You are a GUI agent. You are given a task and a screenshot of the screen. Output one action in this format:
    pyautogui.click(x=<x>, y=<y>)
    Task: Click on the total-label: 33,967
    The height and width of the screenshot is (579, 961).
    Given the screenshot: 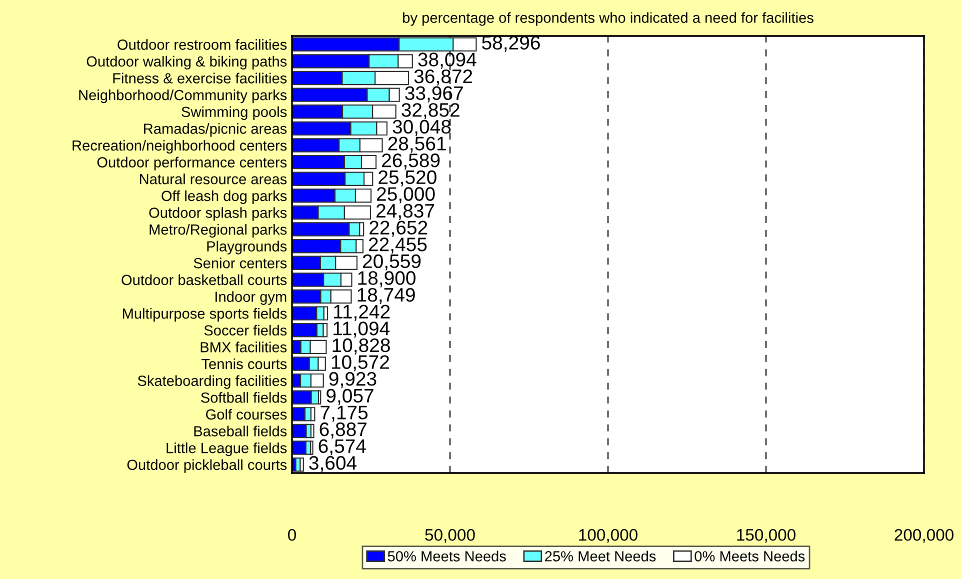 What is the action you would take?
    pyautogui.click(x=434, y=94)
    